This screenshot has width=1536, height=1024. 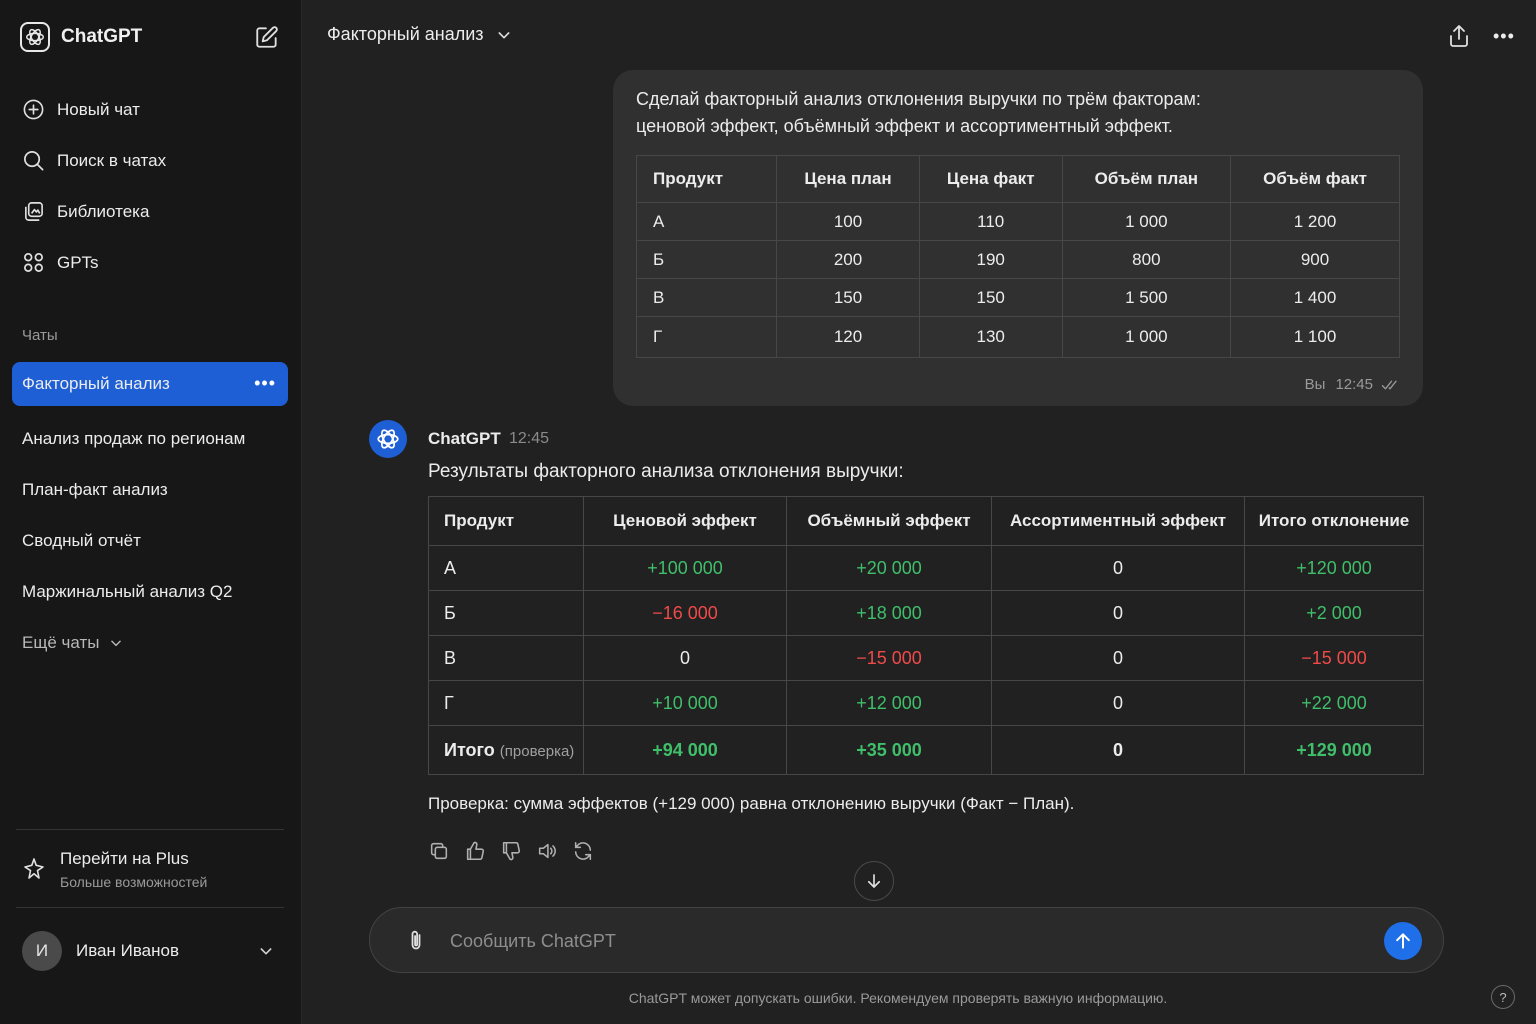 What do you see at coordinates (98, 109) in the screenshot?
I see `sidebar-item-label: Новый чат` at bounding box center [98, 109].